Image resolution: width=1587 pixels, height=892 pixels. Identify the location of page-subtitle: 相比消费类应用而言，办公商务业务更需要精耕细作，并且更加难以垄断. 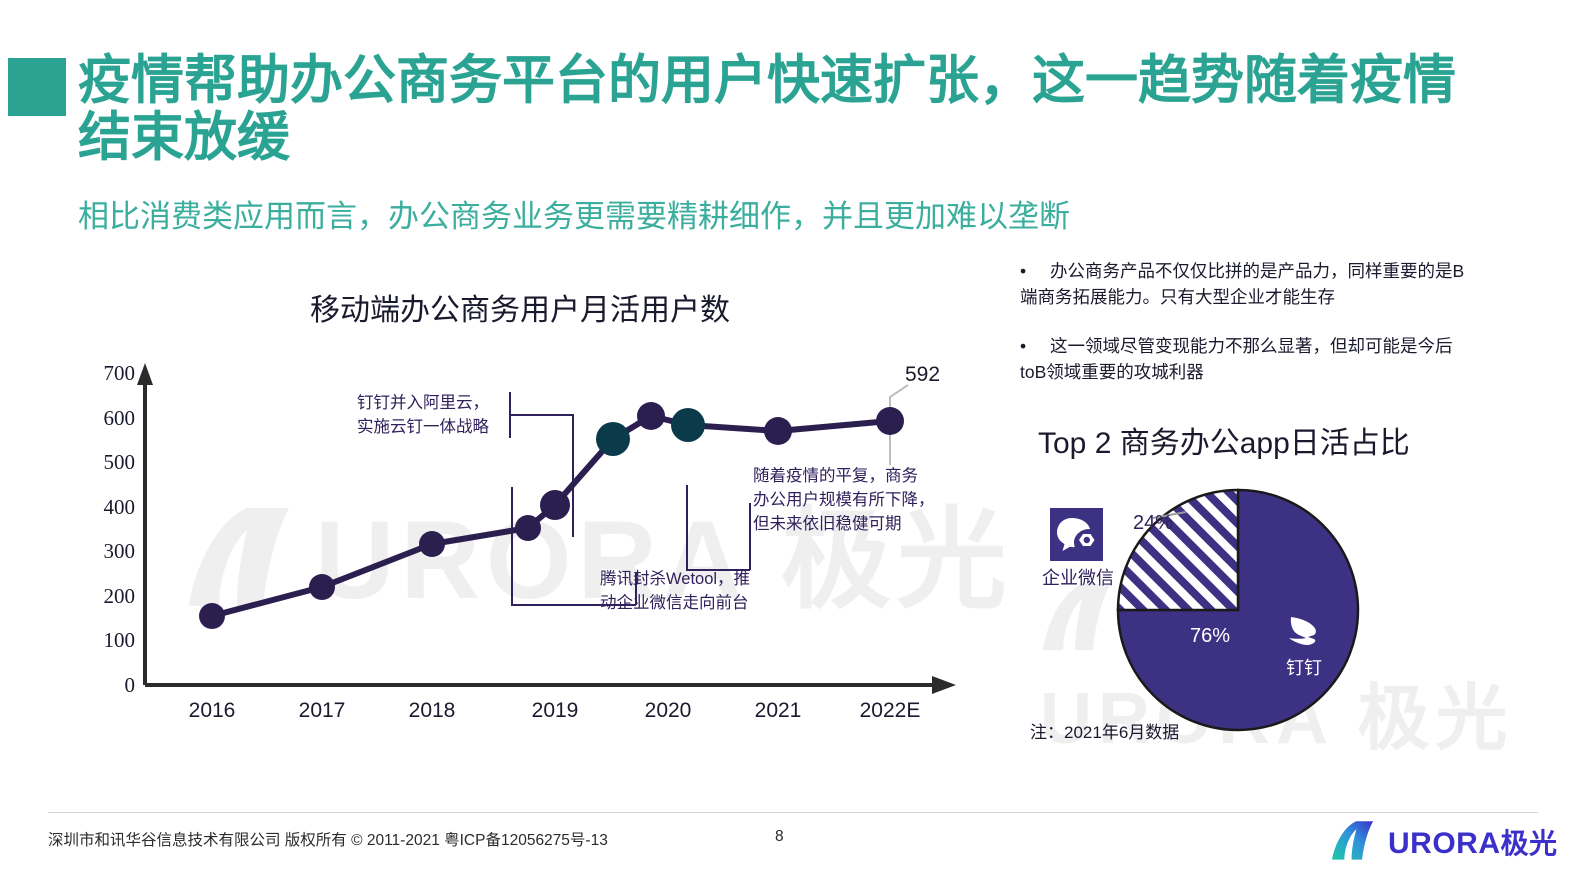
(574, 216).